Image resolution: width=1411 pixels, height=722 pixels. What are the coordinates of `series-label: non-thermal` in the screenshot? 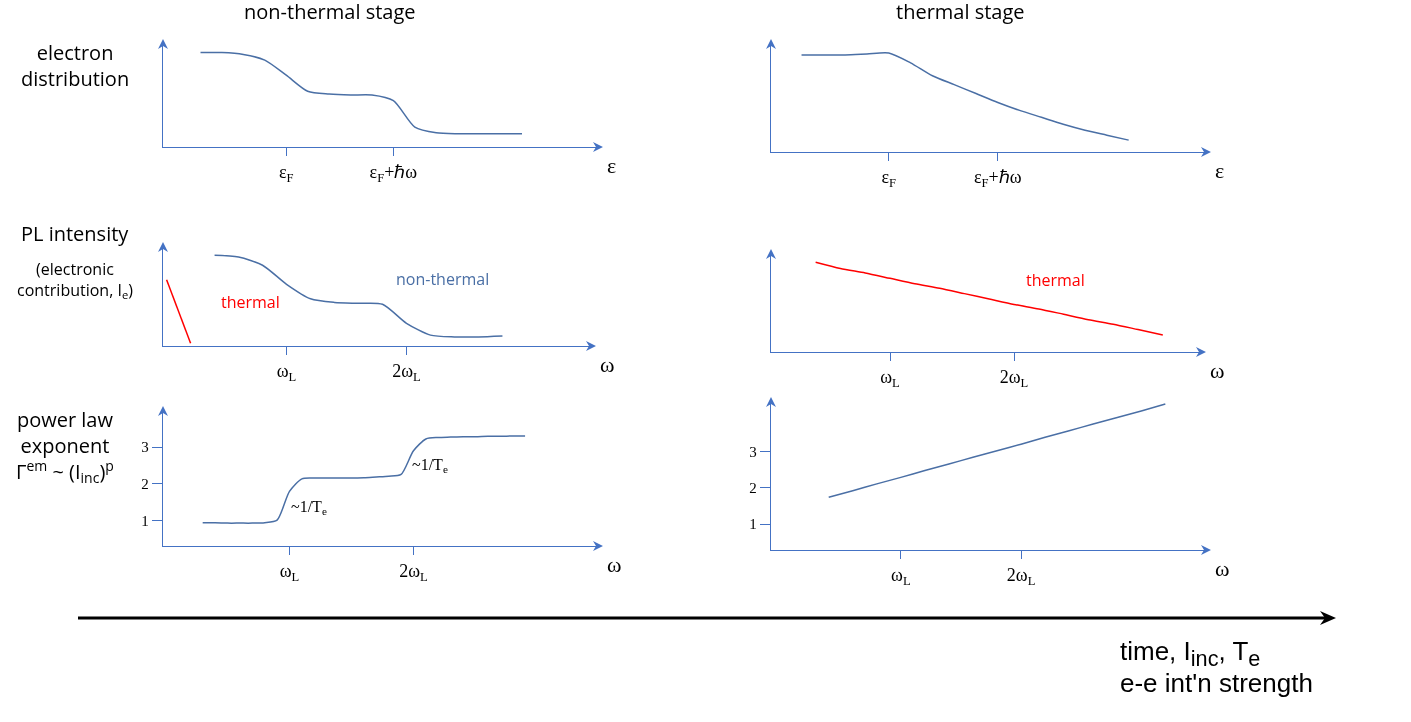 It's located at (443, 279).